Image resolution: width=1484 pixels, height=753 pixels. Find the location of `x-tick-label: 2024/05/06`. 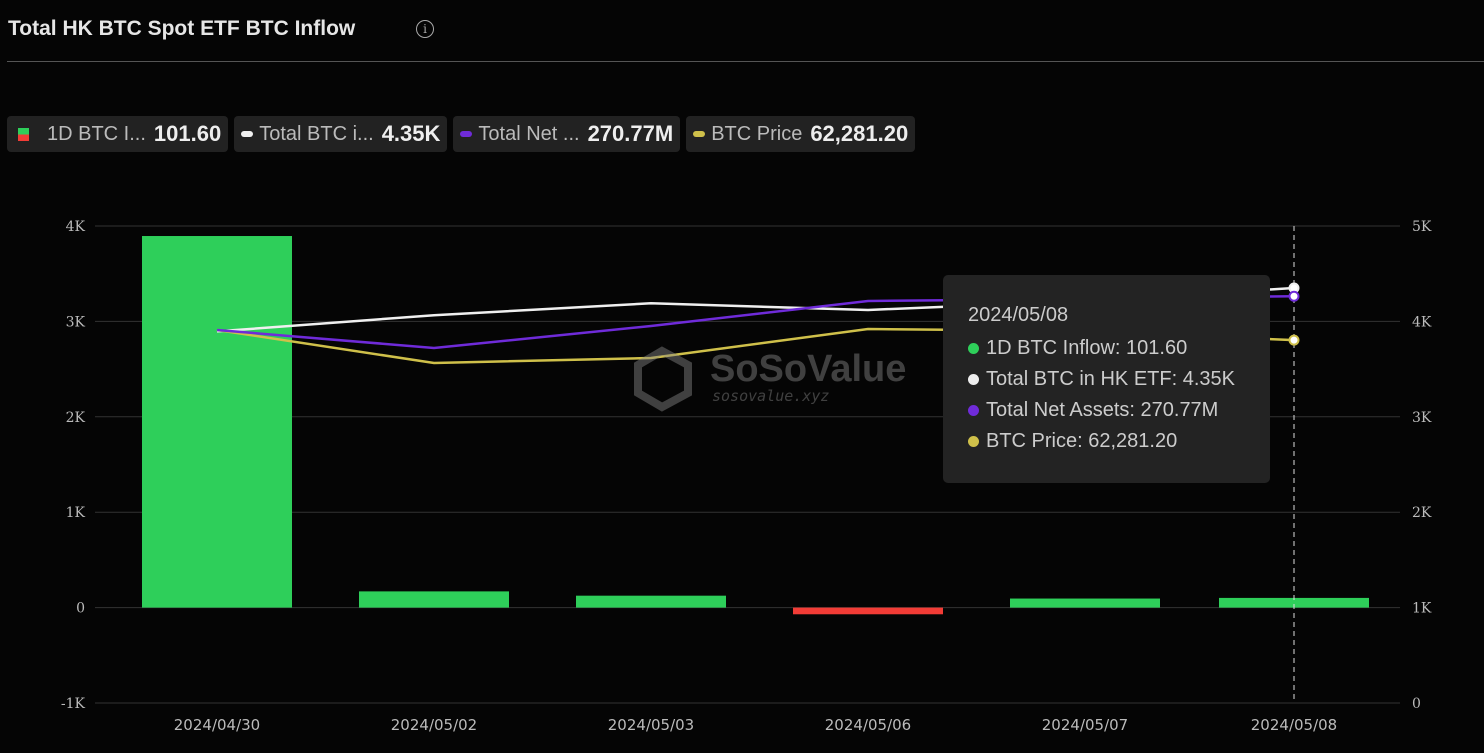

x-tick-label: 2024/05/06 is located at coordinates (868, 725).